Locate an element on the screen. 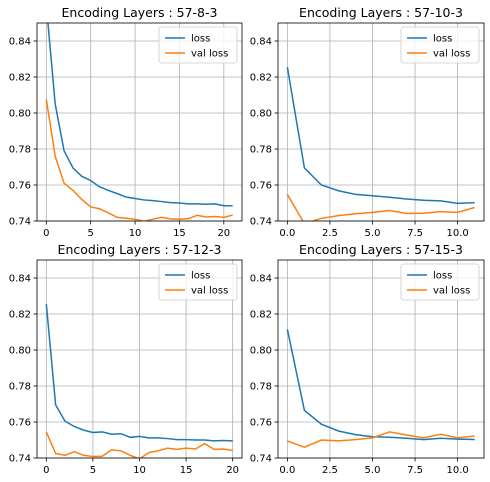 This screenshot has height=482, width=490. subplot-title: Encoding Layers : 57-15-3 is located at coordinates (381, 249).